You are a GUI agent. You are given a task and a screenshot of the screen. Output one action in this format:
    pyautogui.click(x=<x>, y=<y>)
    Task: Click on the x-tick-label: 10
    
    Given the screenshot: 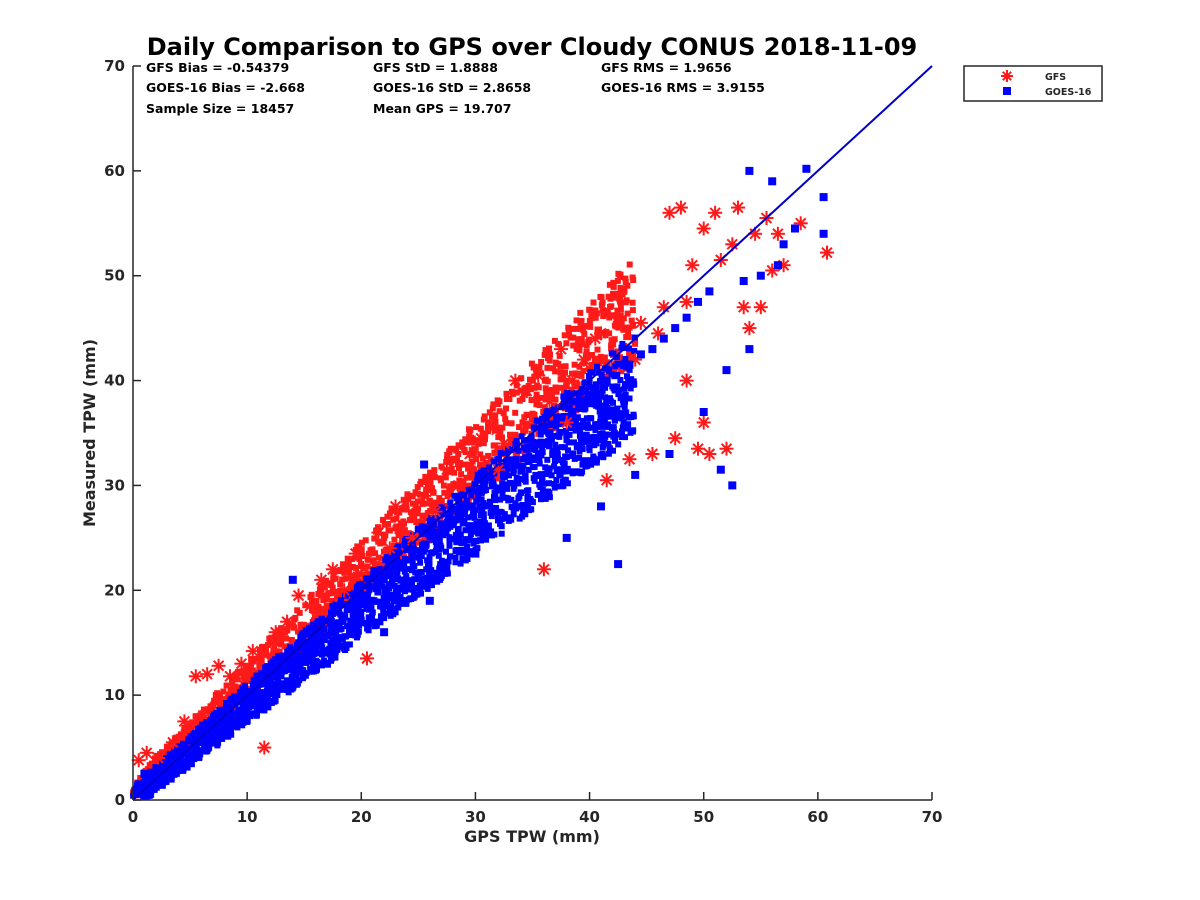 What is the action you would take?
    pyautogui.click(x=247, y=817)
    